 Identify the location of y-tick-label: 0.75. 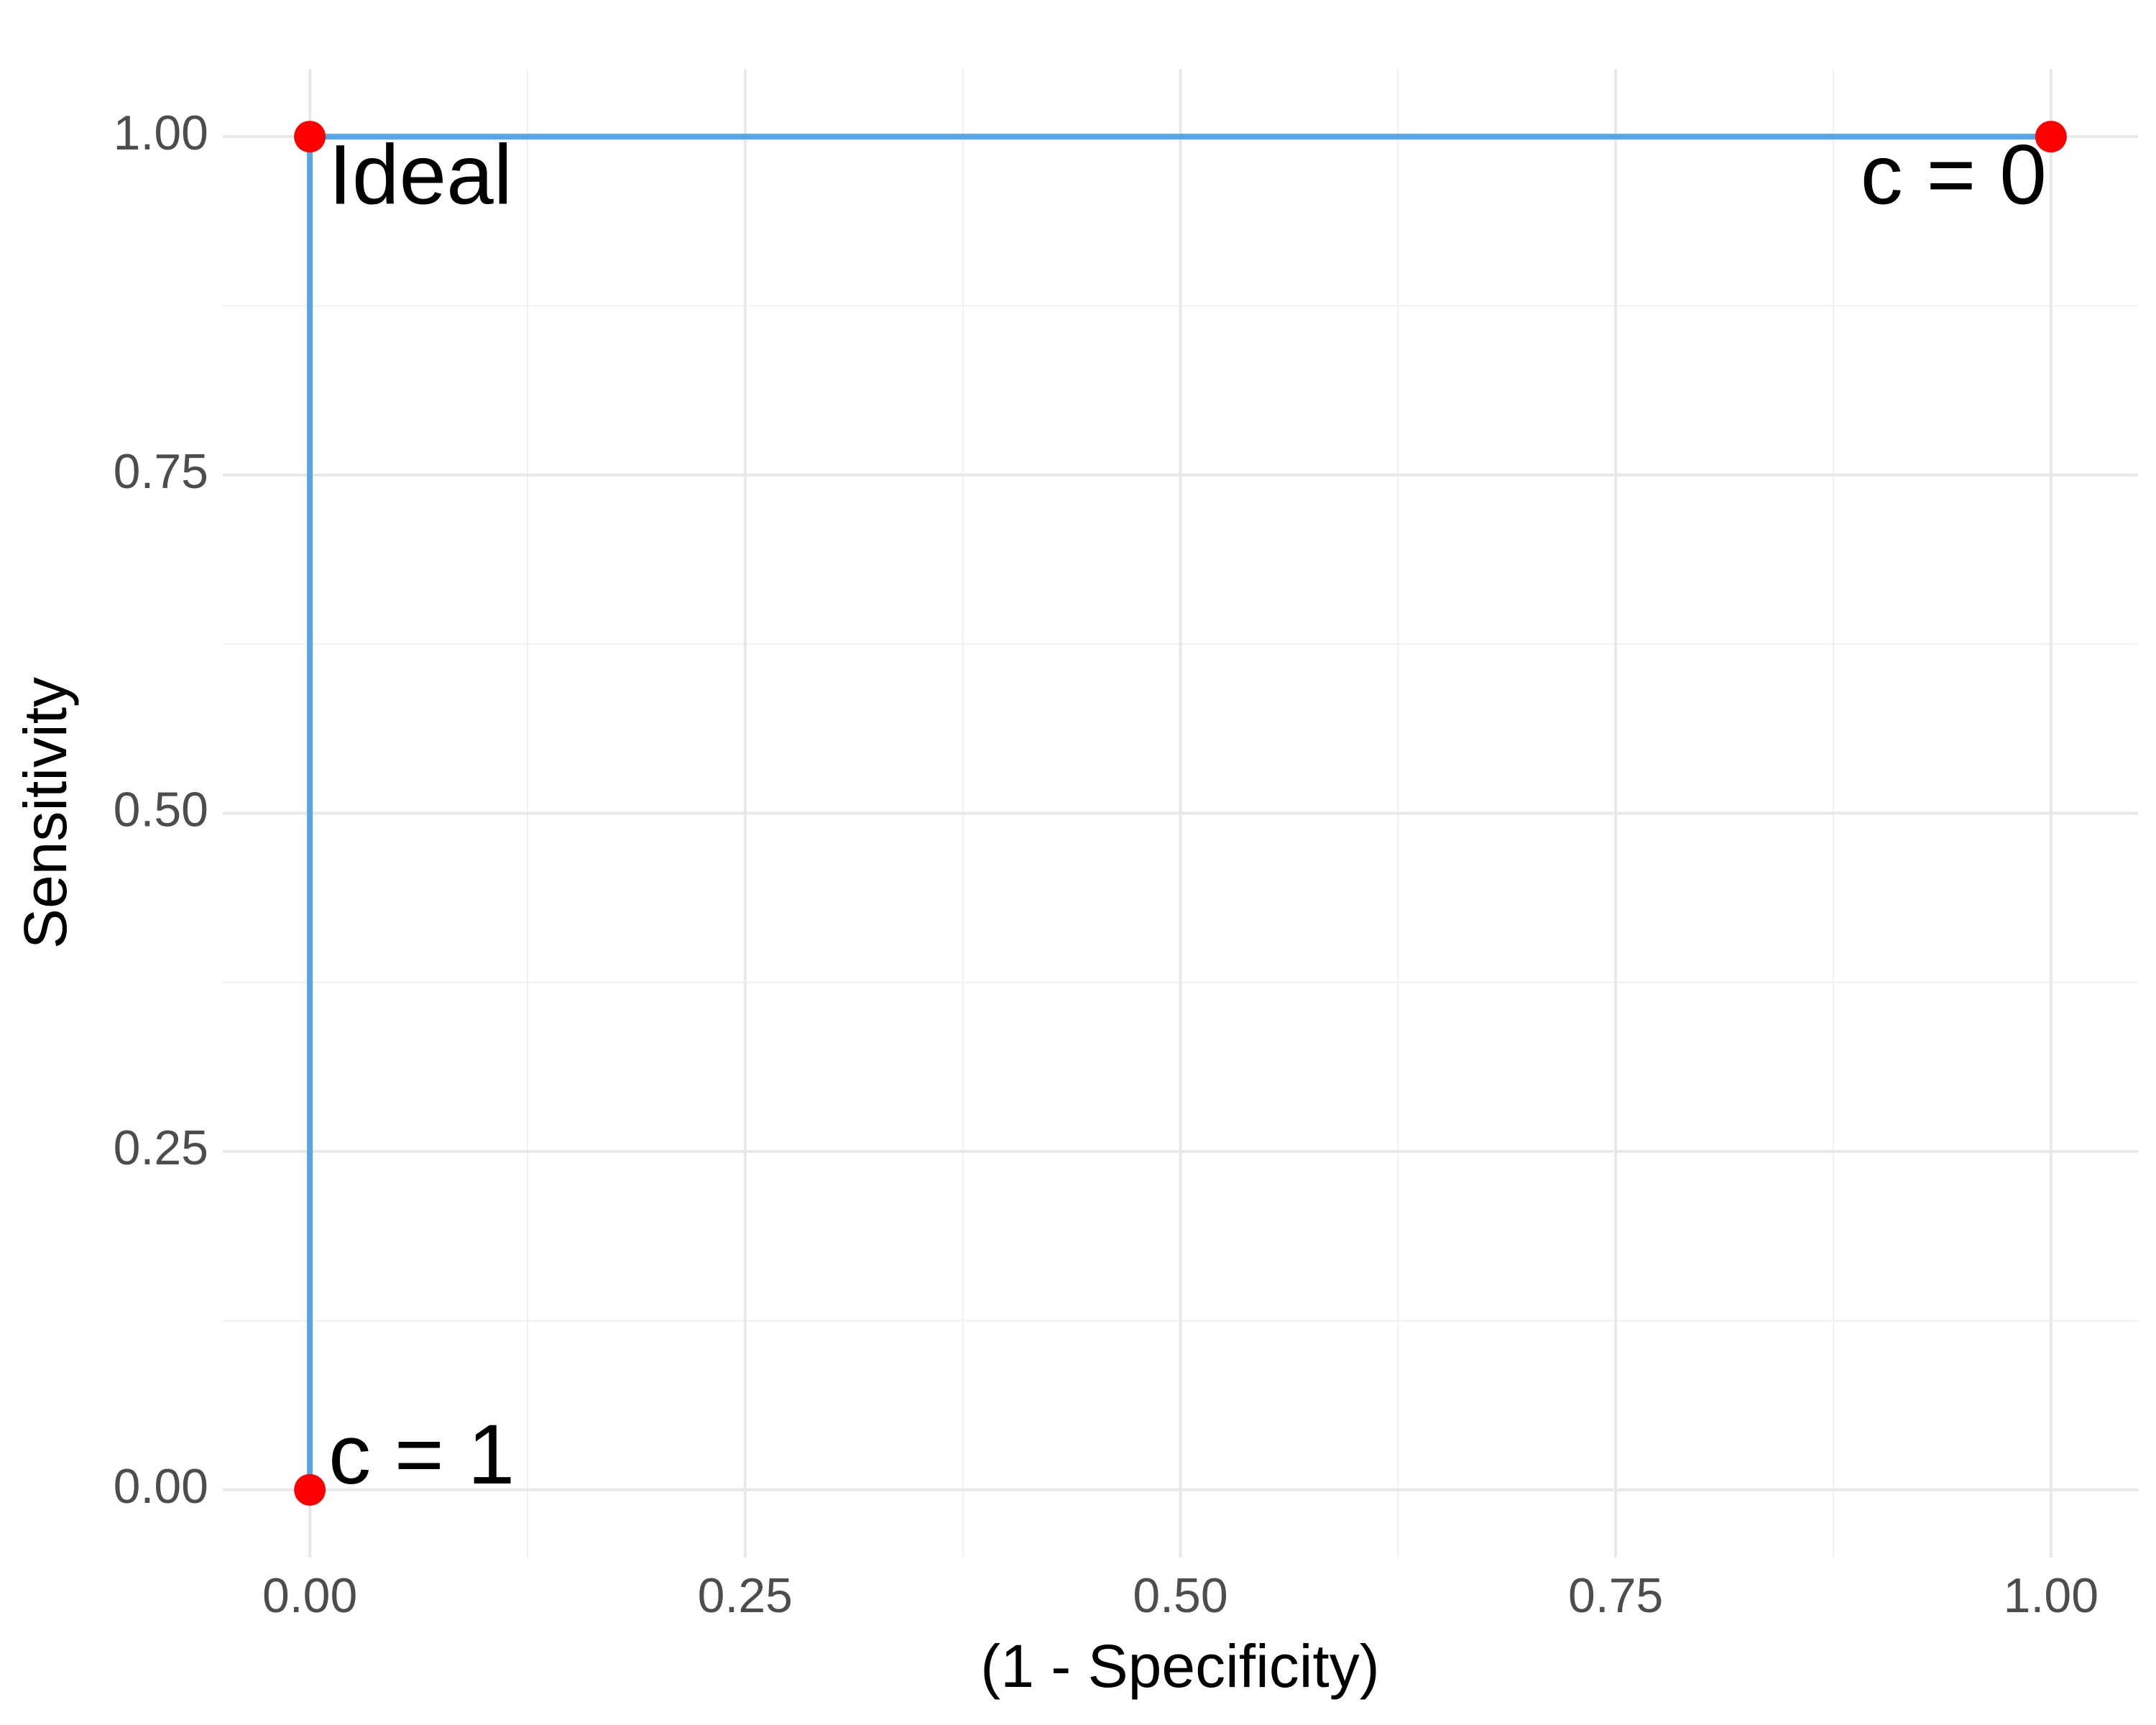
(161, 471).